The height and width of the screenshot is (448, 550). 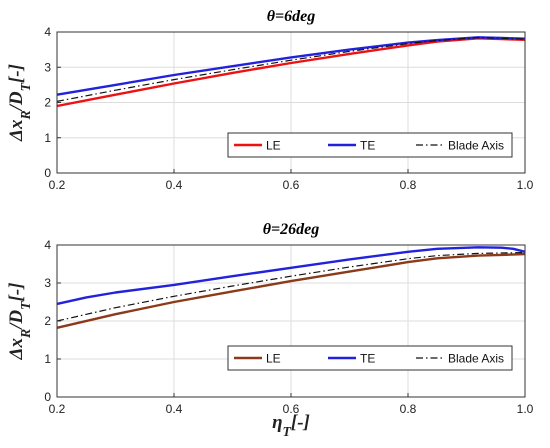 I want to click on chart-title: θ=26deg, so click(x=291, y=229).